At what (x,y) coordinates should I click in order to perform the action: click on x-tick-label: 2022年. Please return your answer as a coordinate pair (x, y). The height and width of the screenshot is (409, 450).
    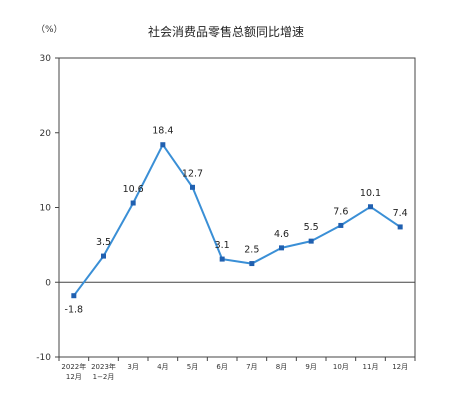
    Looking at the image, I should click on (73, 366).